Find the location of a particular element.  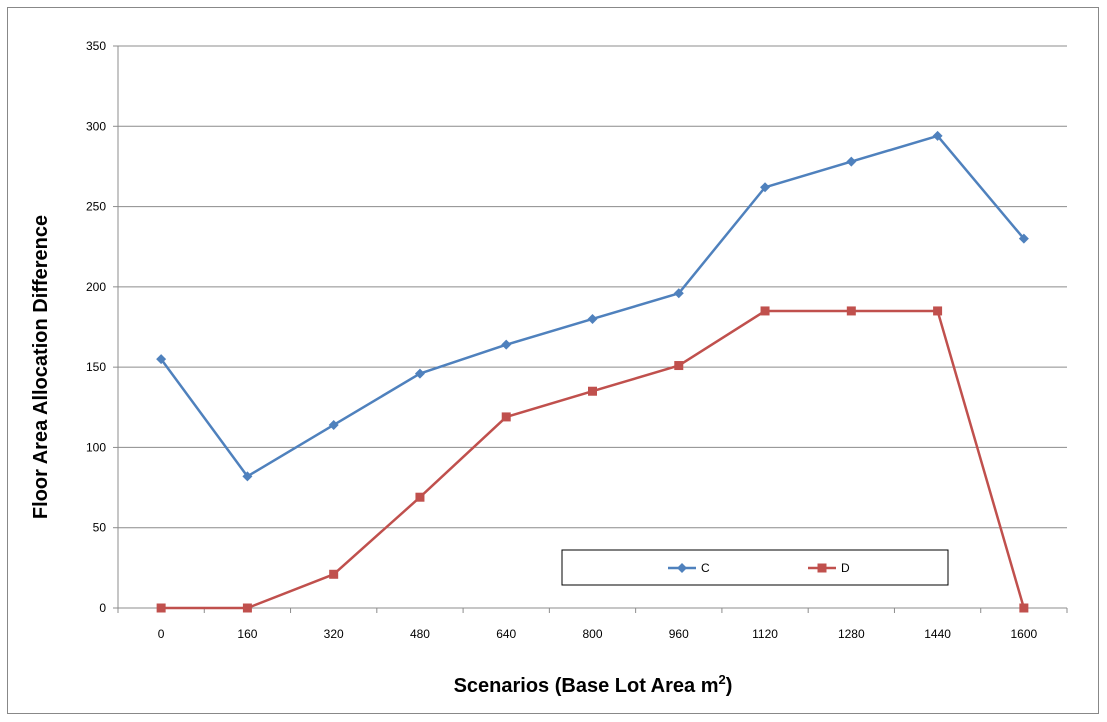

y-tick-label: 50 is located at coordinates (100, 528).